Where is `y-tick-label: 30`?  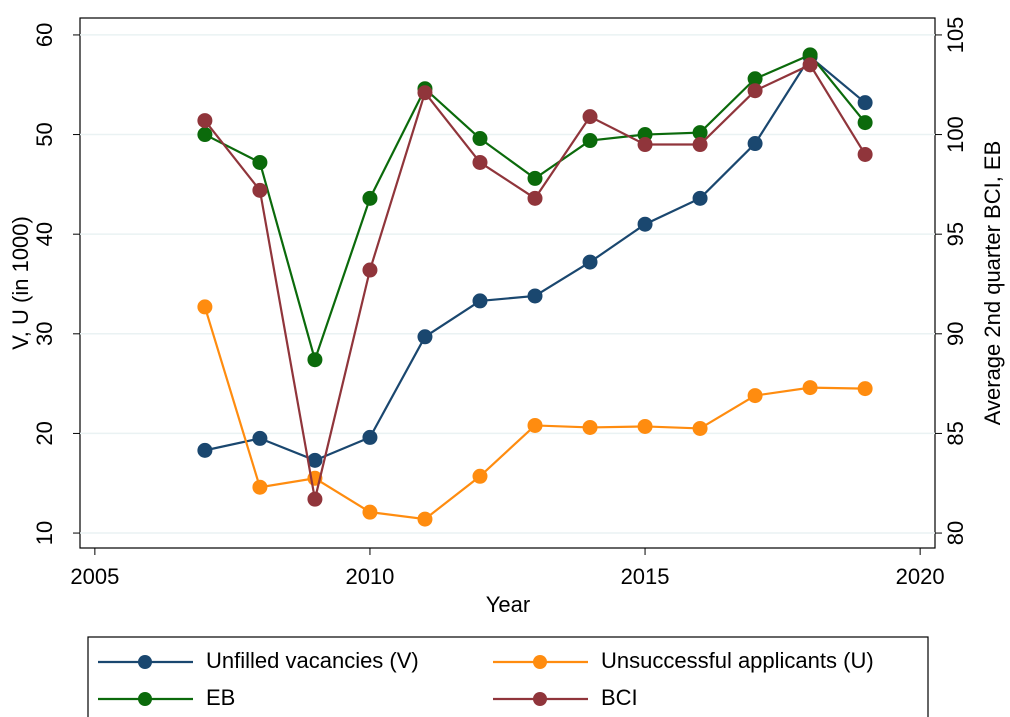
y-tick-label: 30 is located at coordinates (44, 334).